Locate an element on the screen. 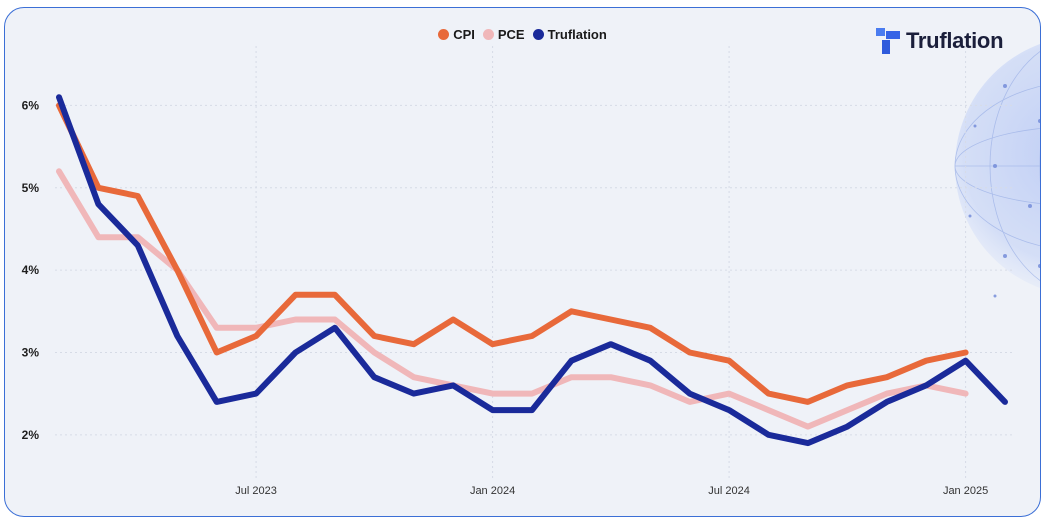 The width and height of the screenshot is (1045, 520). legend-item-truflation: Truflation is located at coordinates (569, 34).